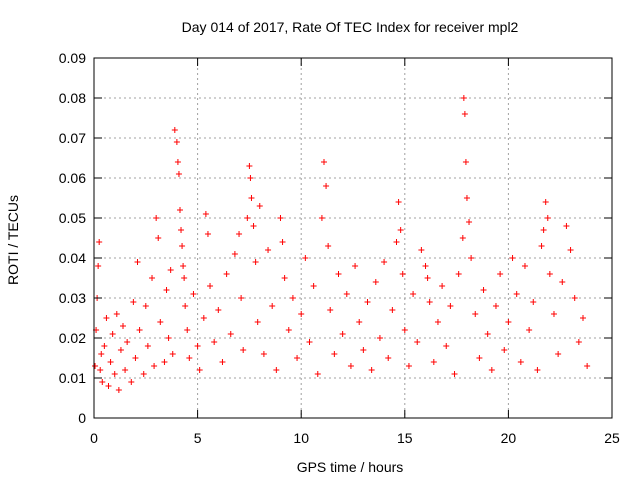 The width and height of the screenshot is (640, 480). Describe the element at coordinates (72, 58) in the screenshot. I see `y-tick-label: 0.09` at that location.